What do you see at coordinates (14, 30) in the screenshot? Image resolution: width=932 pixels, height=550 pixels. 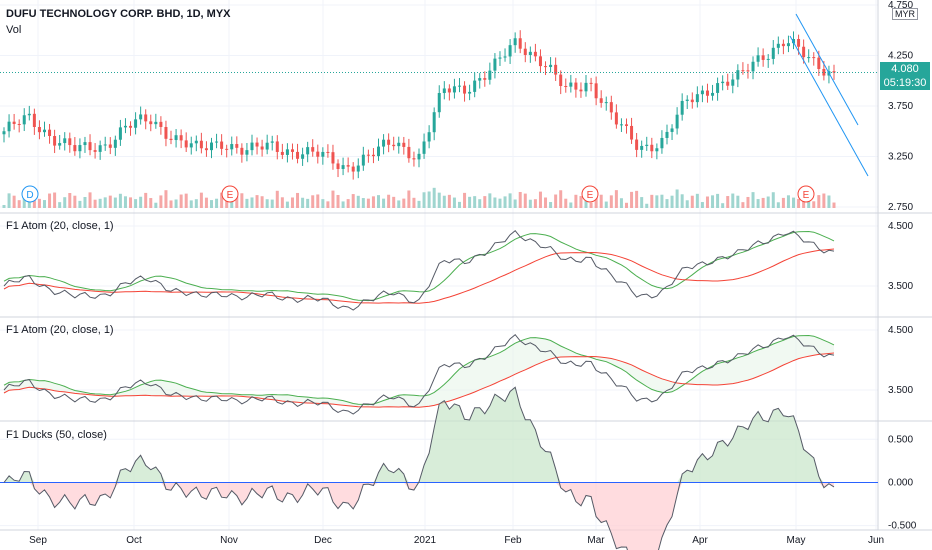 I see `volume-label: Vol` at bounding box center [14, 30].